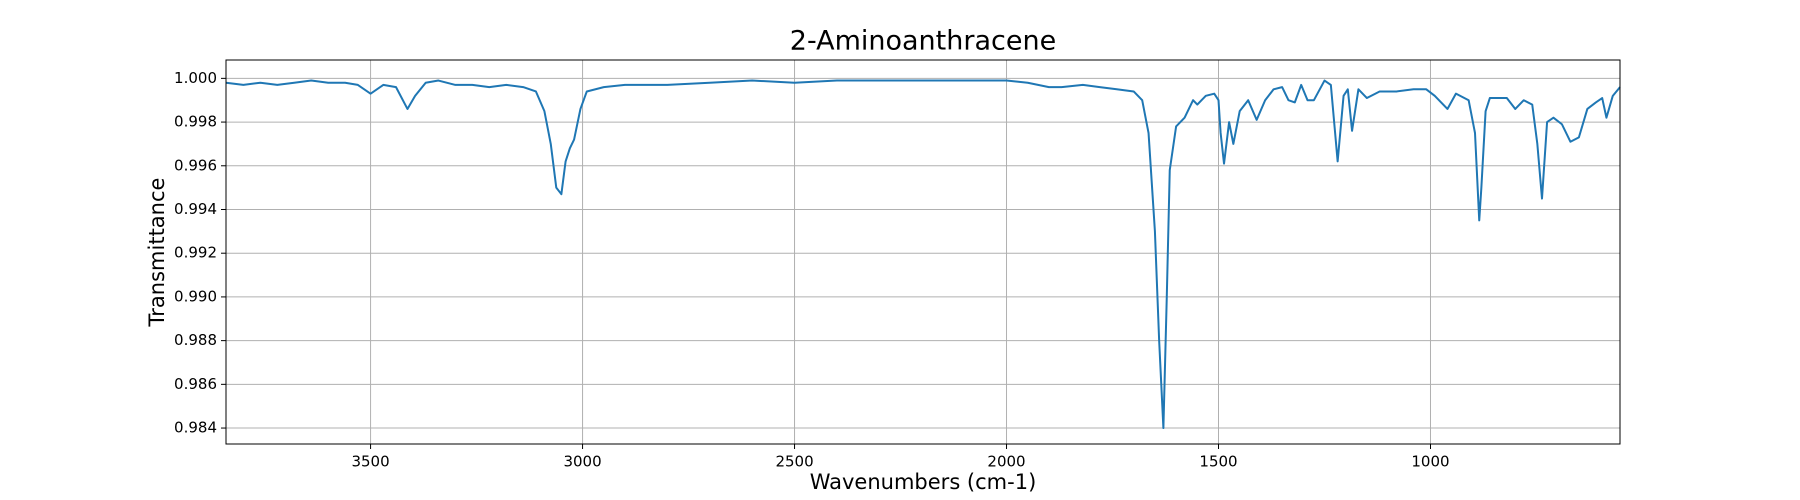 The height and width of the screenshot is (500, 1800). I want to click on y-tick-label: 0.998, so click(195, 122).